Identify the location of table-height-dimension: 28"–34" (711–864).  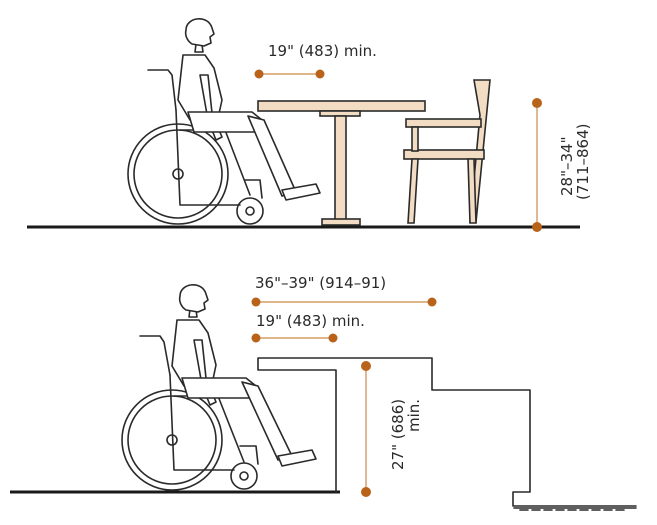
(562, 165).